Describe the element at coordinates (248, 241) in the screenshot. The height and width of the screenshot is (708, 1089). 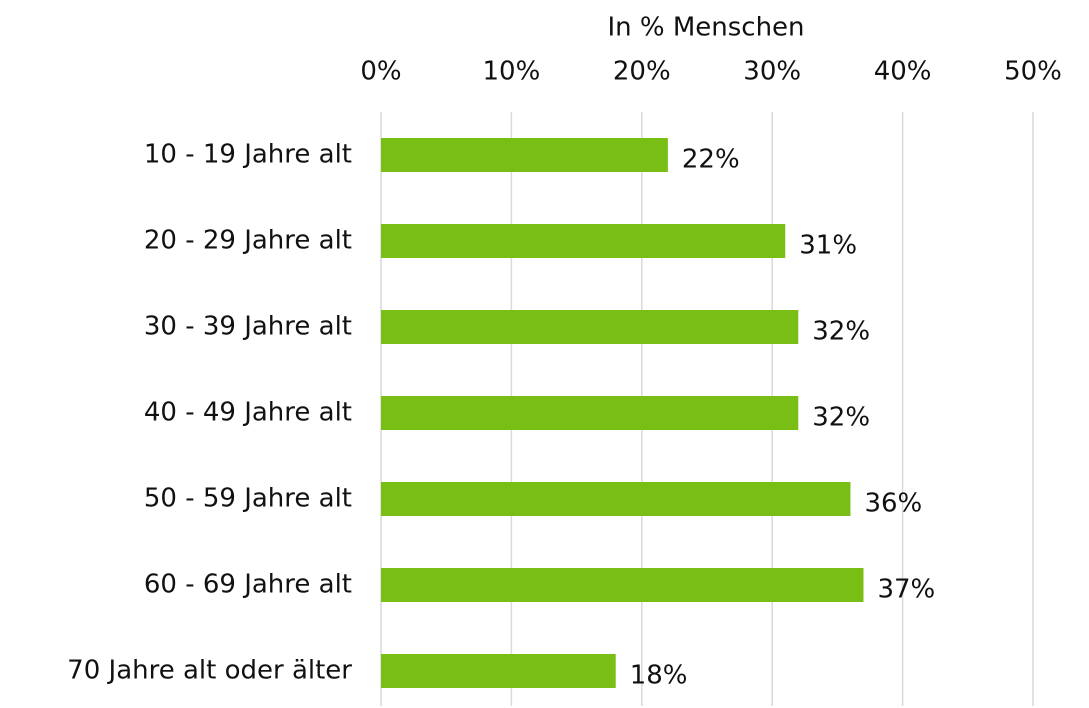
I see `y-tick-label: 20 - 29 Jahre alt` at that location.